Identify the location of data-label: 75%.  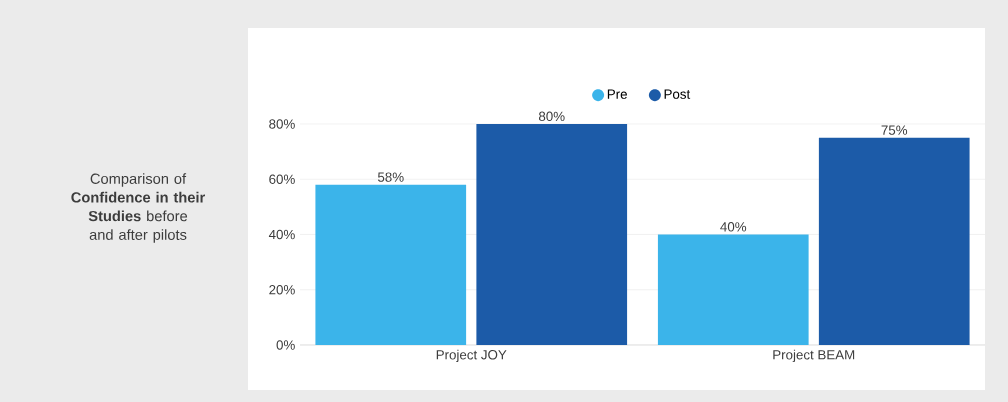
(894, 130).